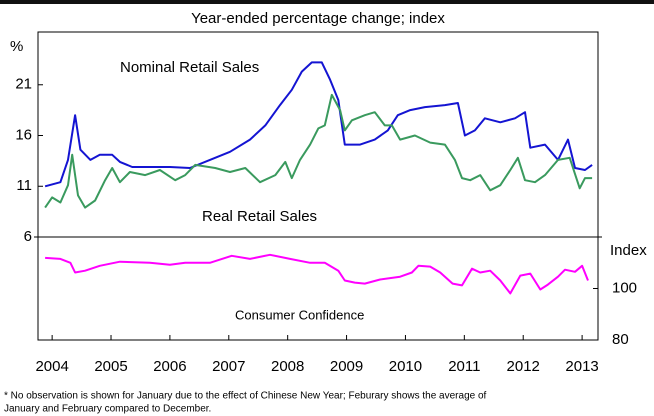  I want to click on y-axis-label: %, so click(16, 46).